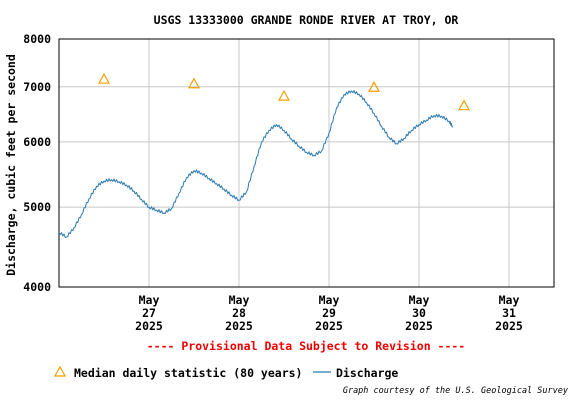 The image size is (576, 400). What do you see at coordinates (11, 165) in the screenshot?
I see `y-axis-label: Discharge, cubic feet per second` at bounding box center [11, 165].